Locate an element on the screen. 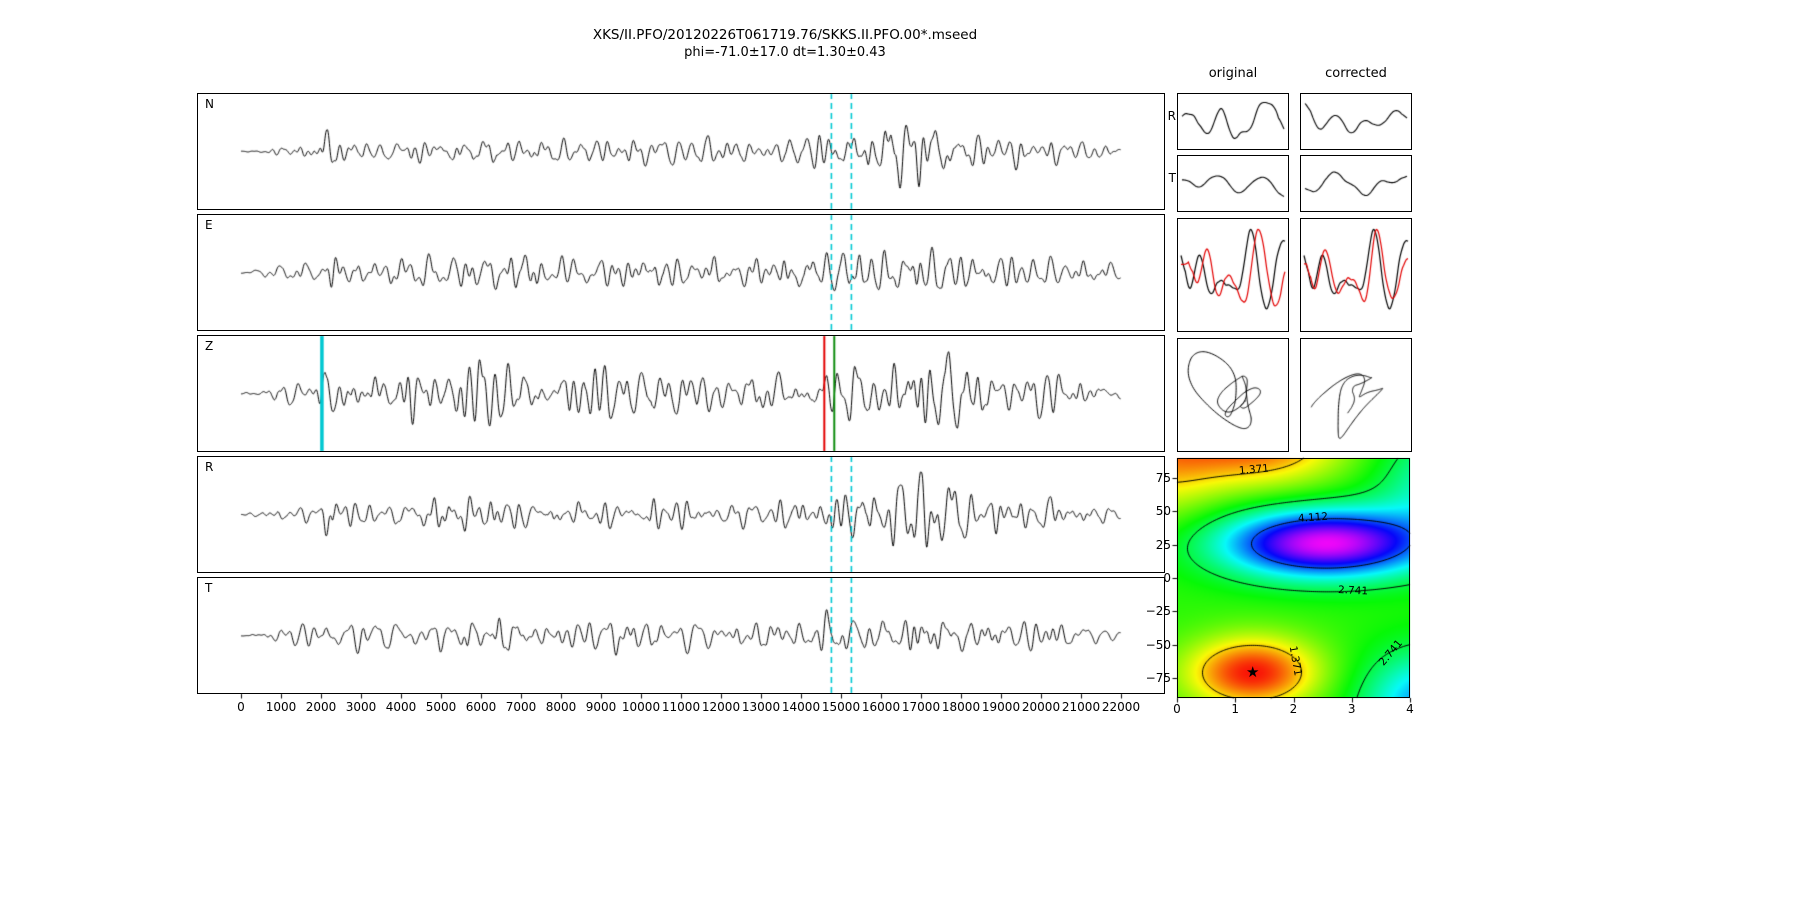 The width and height of the screenshot is (1800, 900). x-axis-tick-label: 2000 is located at coordinates (321, 707).